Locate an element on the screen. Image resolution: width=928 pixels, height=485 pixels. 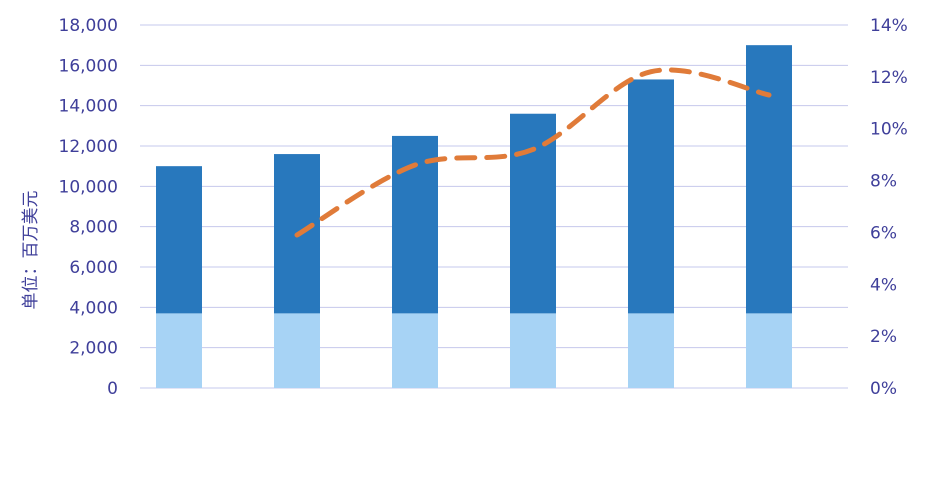
right-axis-ticks: 0% 2% 4% 6% 8% 10% 12% 14% is located at coordinates (889, 207).